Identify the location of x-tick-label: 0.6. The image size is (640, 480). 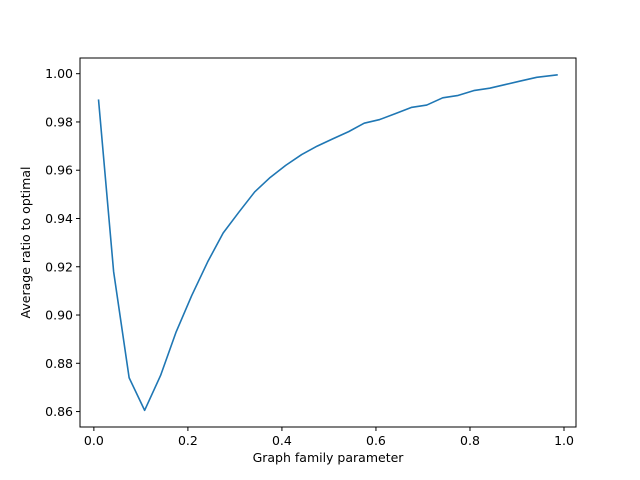
(376, 440).